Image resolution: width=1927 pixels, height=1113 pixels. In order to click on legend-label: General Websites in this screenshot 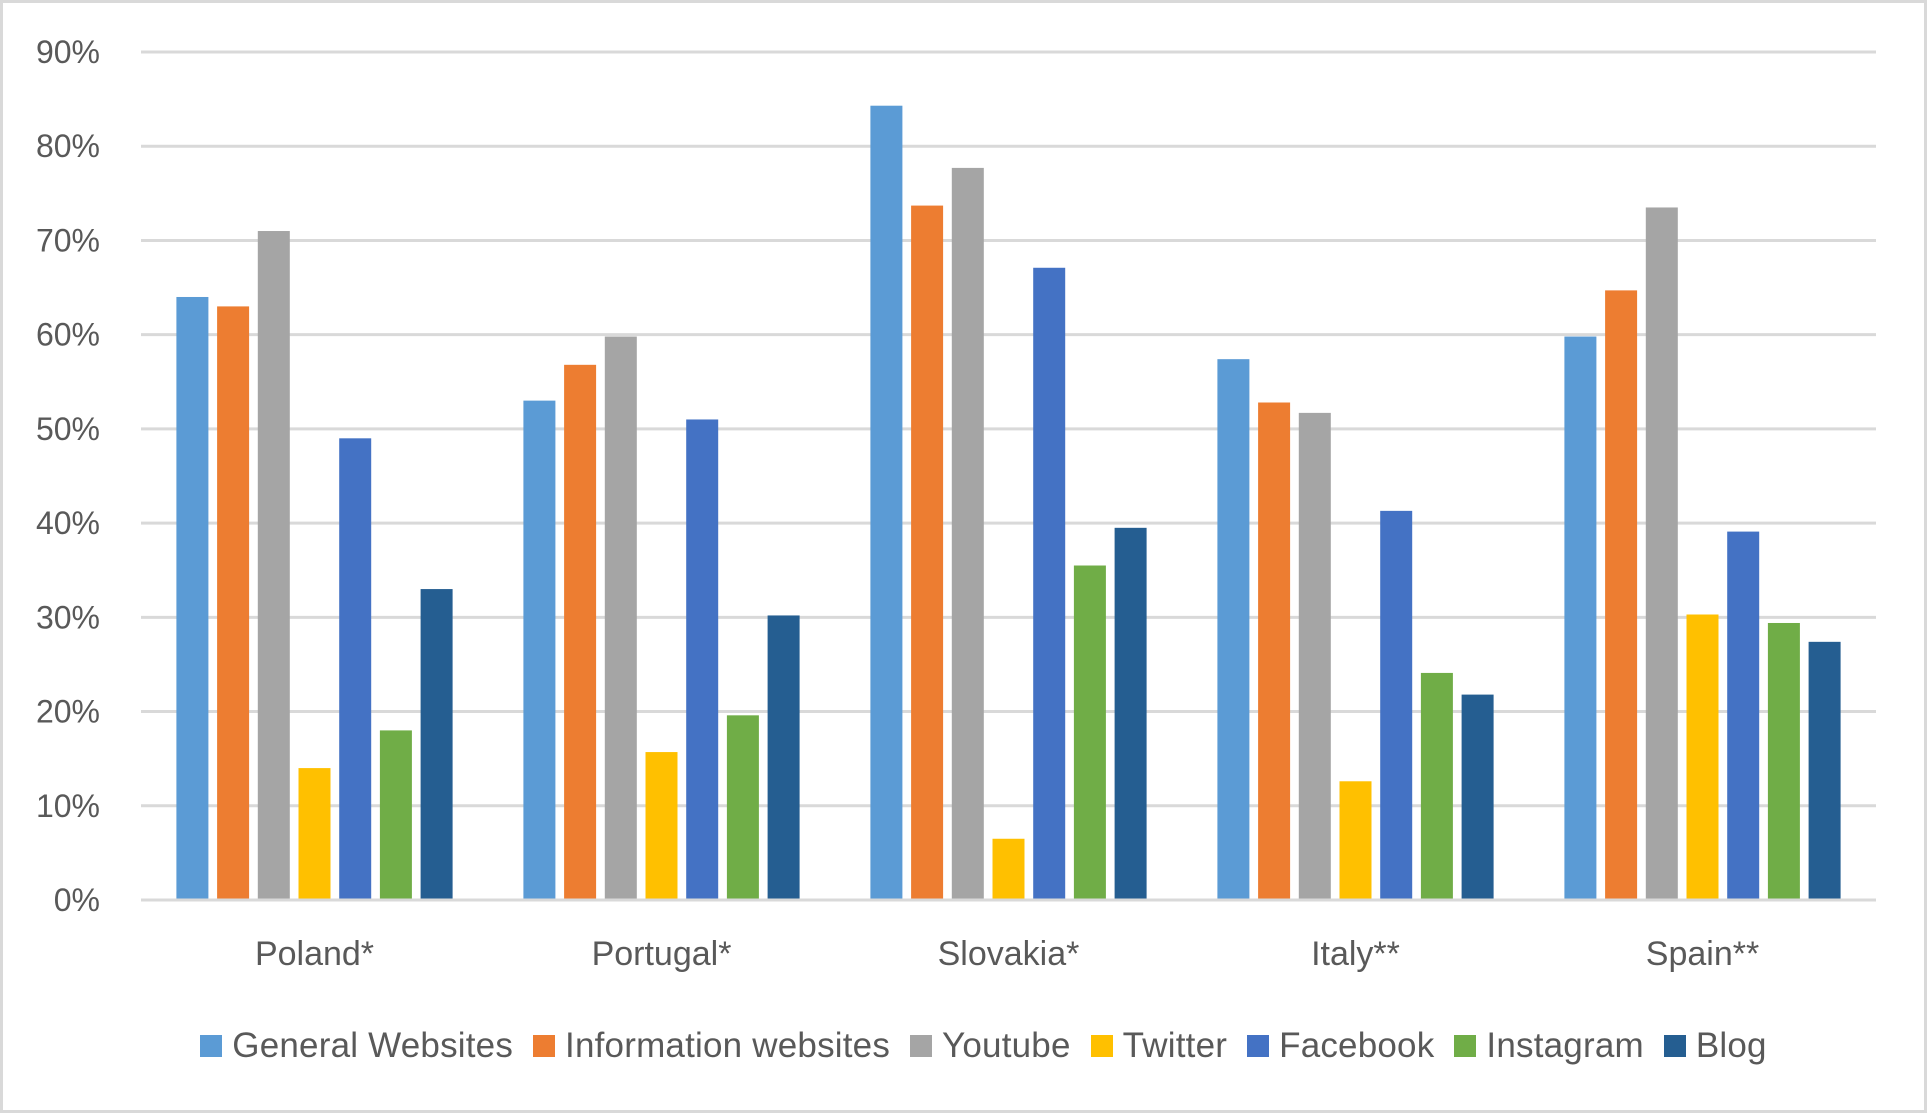, I will do `click(373, 1045)`.